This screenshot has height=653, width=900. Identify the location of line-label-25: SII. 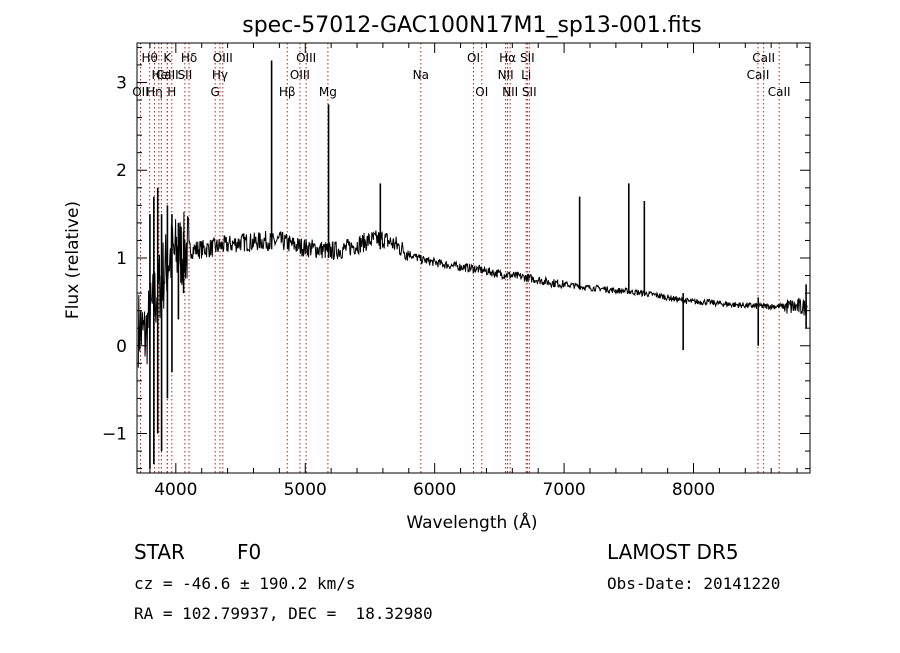
(529, 92).